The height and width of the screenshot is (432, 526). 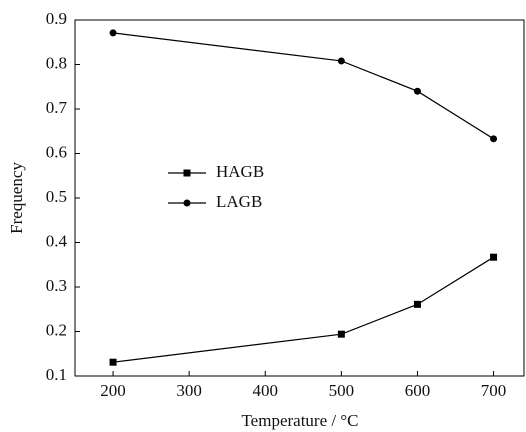 I want to click on x-axis-label: Temperature / °C, so click(x=299, y=420).